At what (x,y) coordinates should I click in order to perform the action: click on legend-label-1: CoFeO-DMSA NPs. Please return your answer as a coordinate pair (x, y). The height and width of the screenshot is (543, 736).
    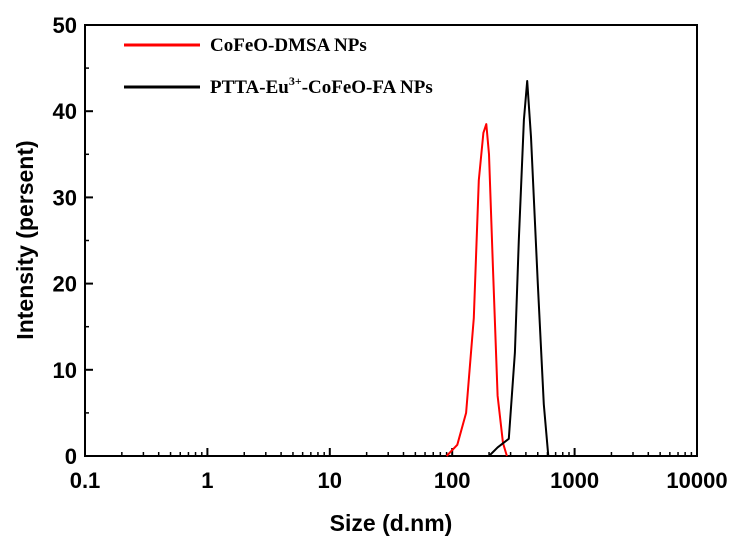
    Looking at the image, I should click on (288, 45).